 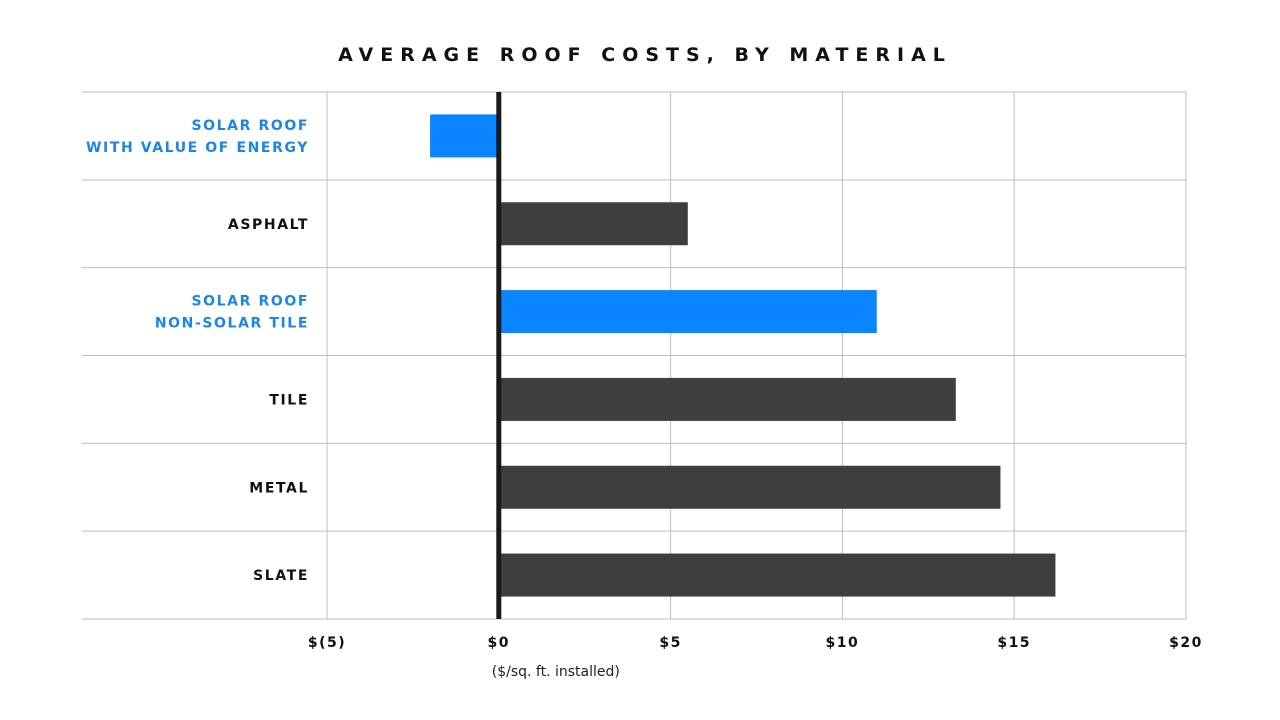 What do you see at coordinates (556, 672) in the screenshot?
I see `x-axis-title: ($/sq. ft. installed)` at bounding box center [556, 672].